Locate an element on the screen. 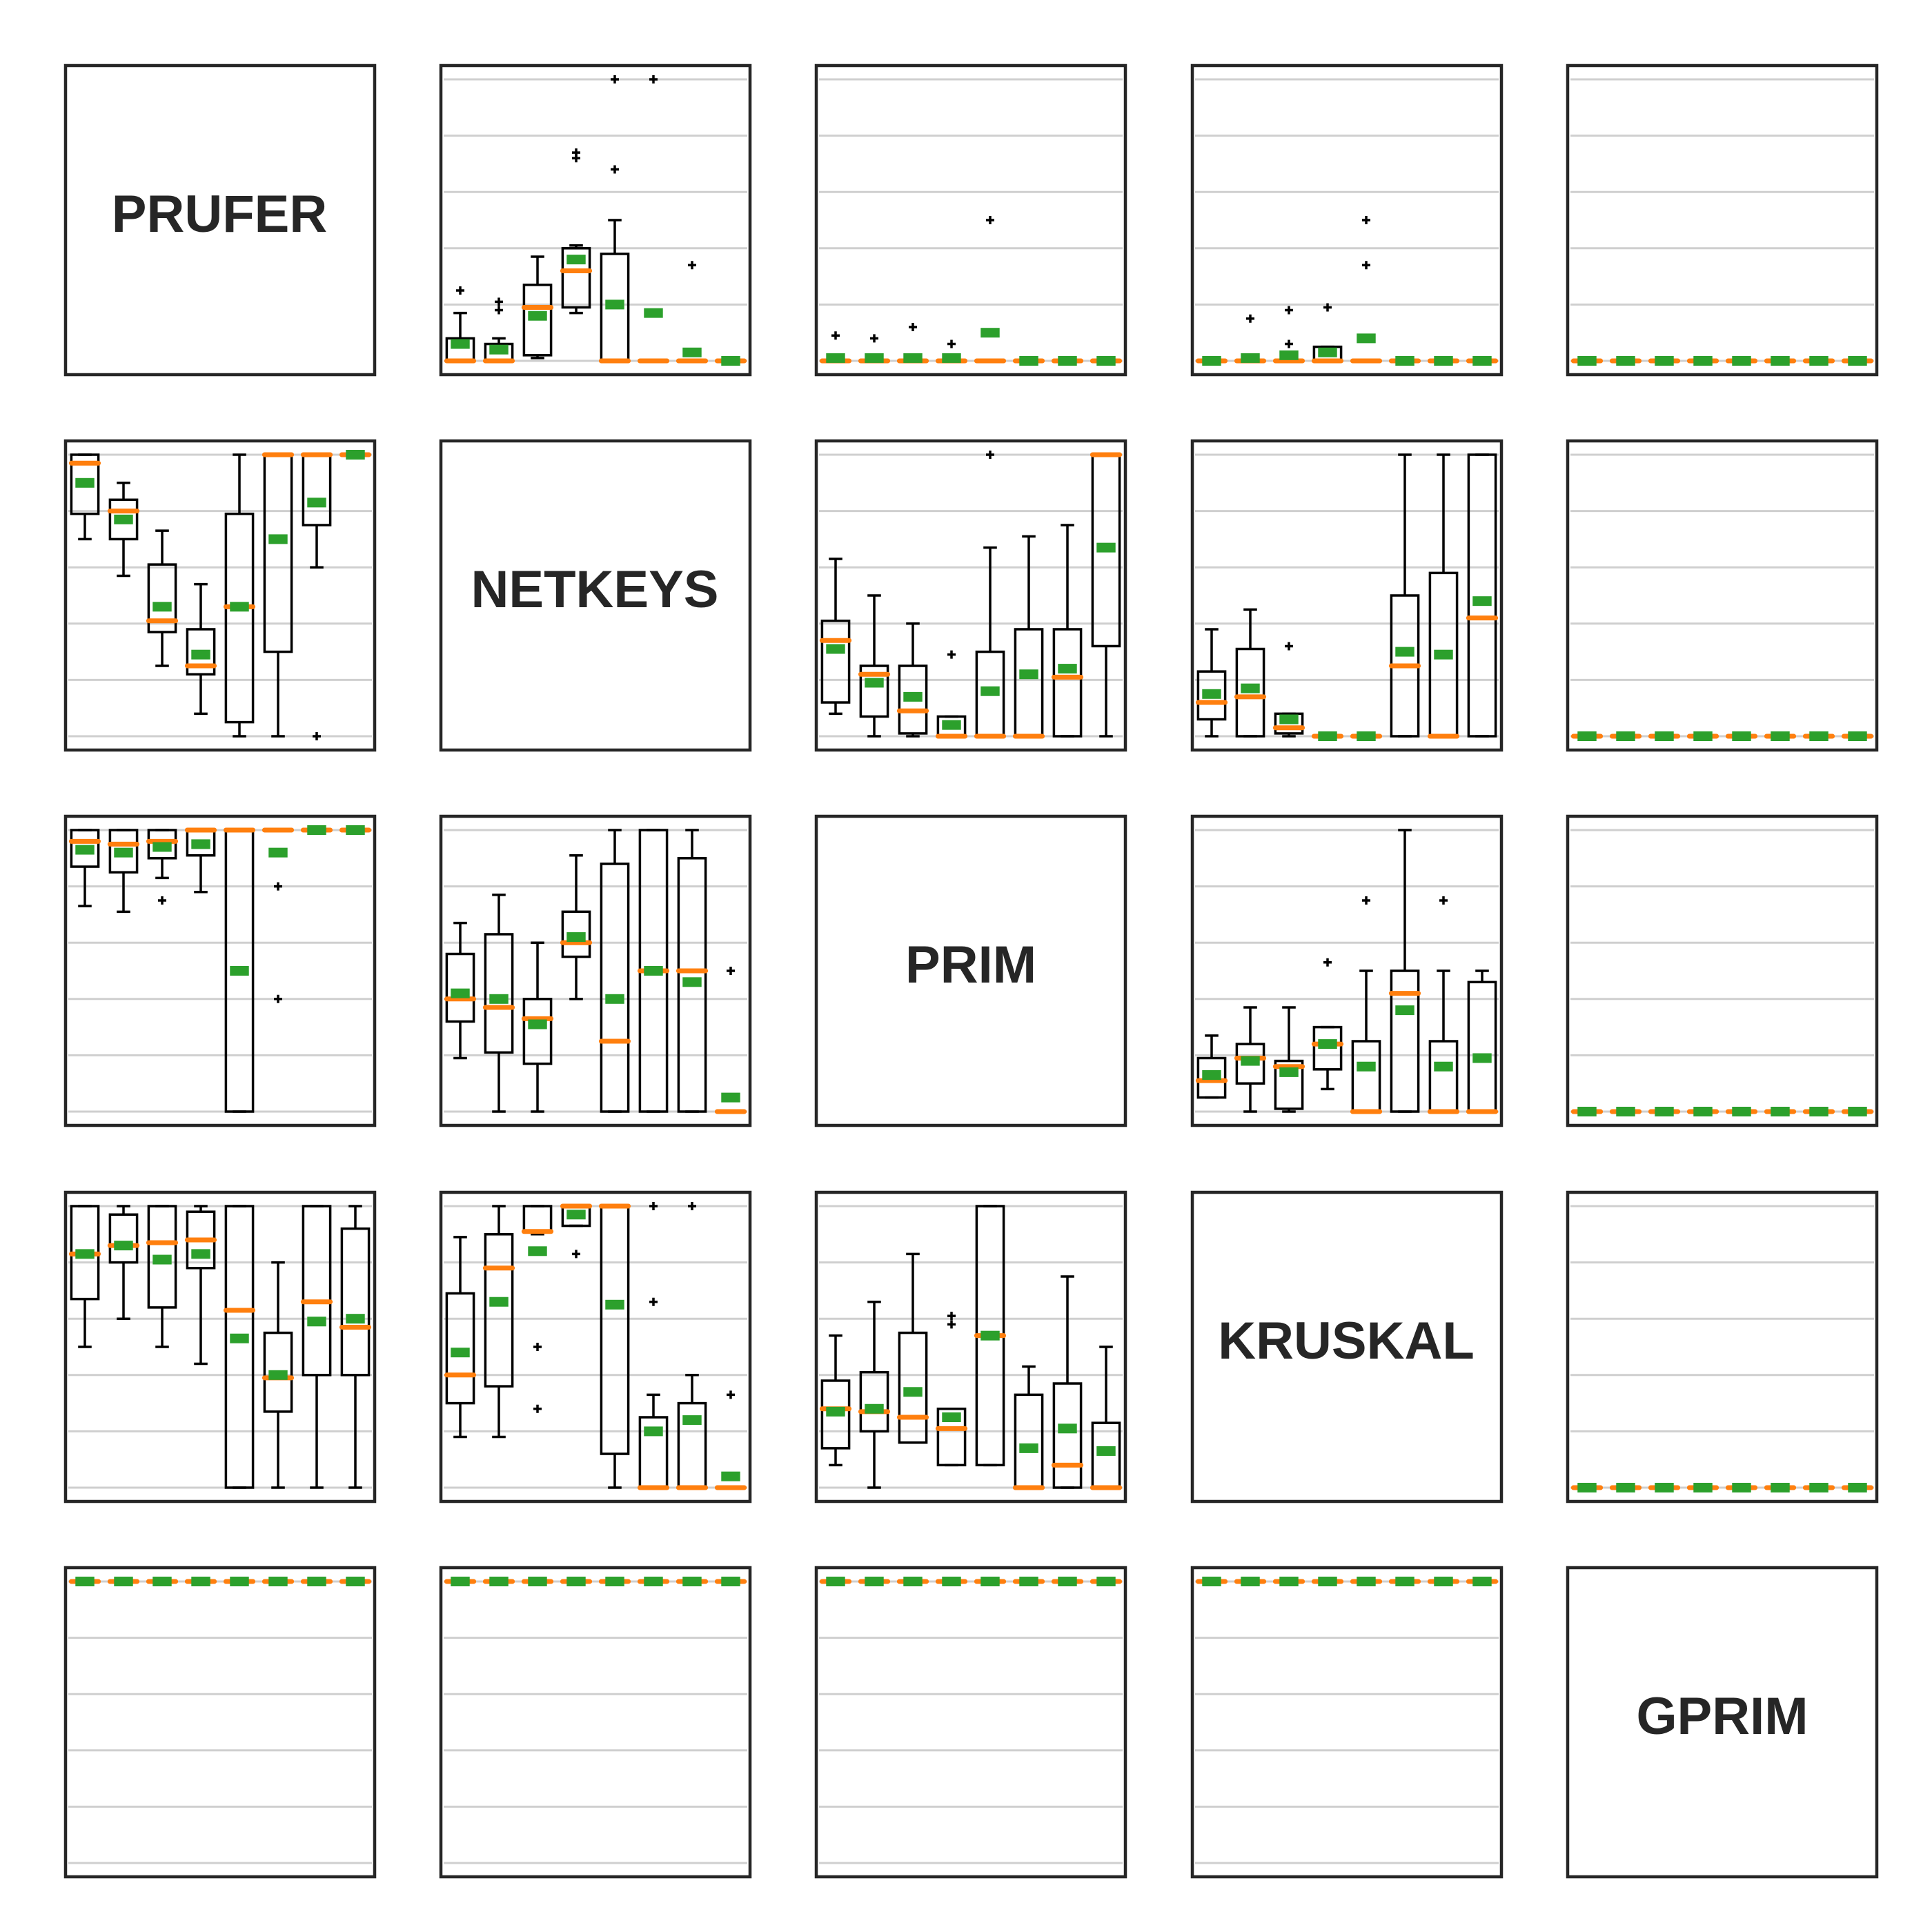  panel-r2-c3 is located at coordinates (1347, 971).